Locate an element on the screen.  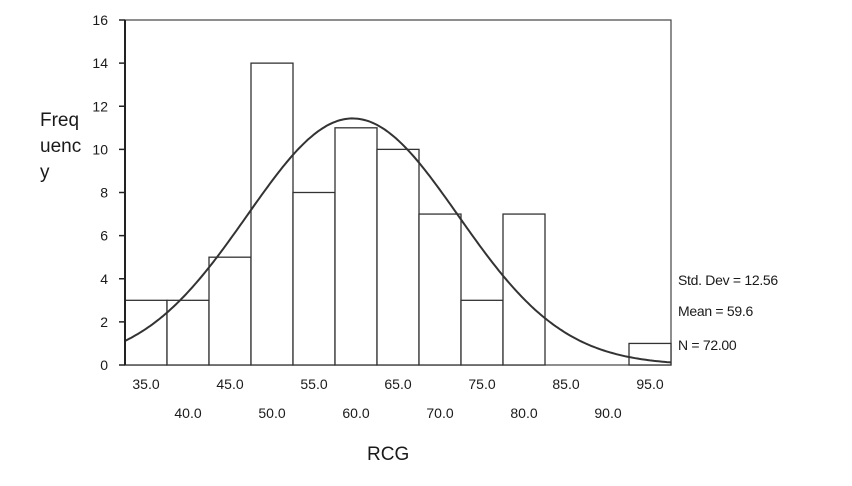
x-tick-label: 40.0 is located at coordinates (187, 413).